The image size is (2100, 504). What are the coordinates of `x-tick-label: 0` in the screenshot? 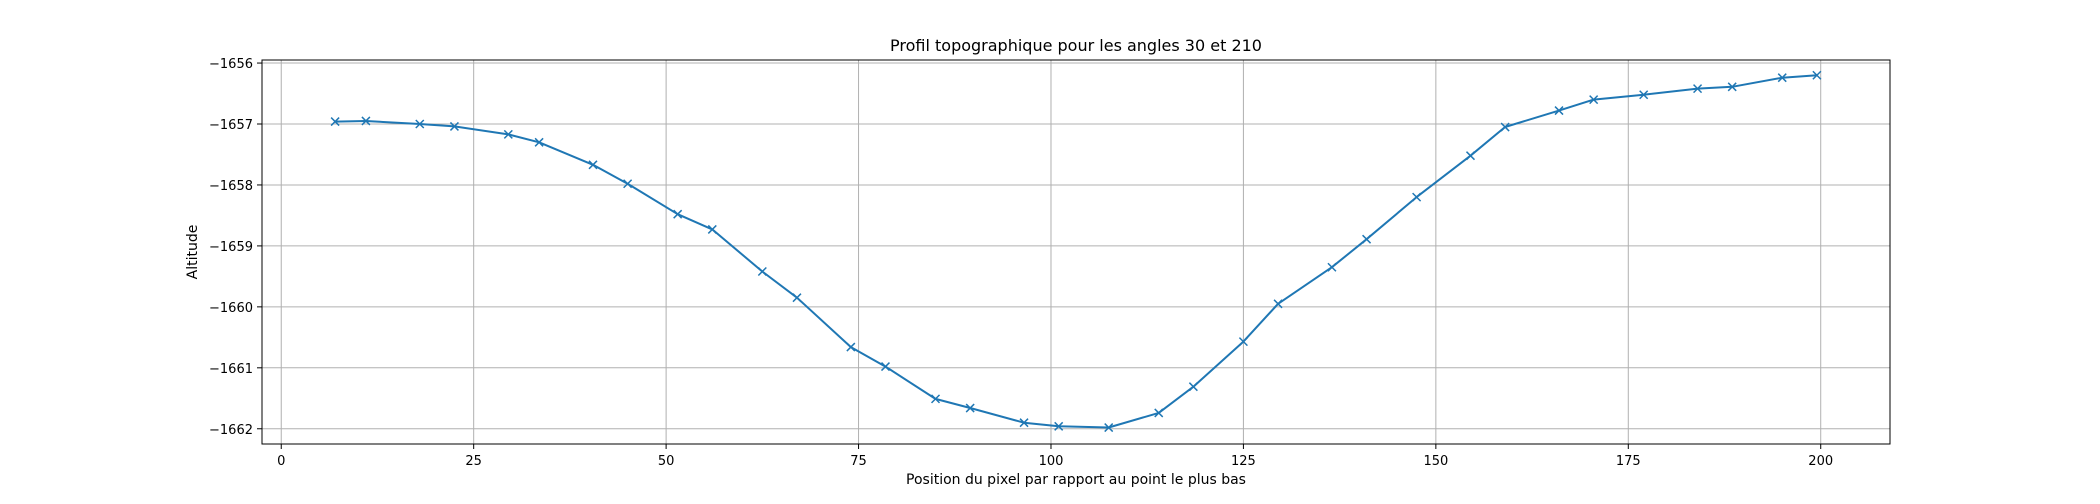 It's located at (281, 461).